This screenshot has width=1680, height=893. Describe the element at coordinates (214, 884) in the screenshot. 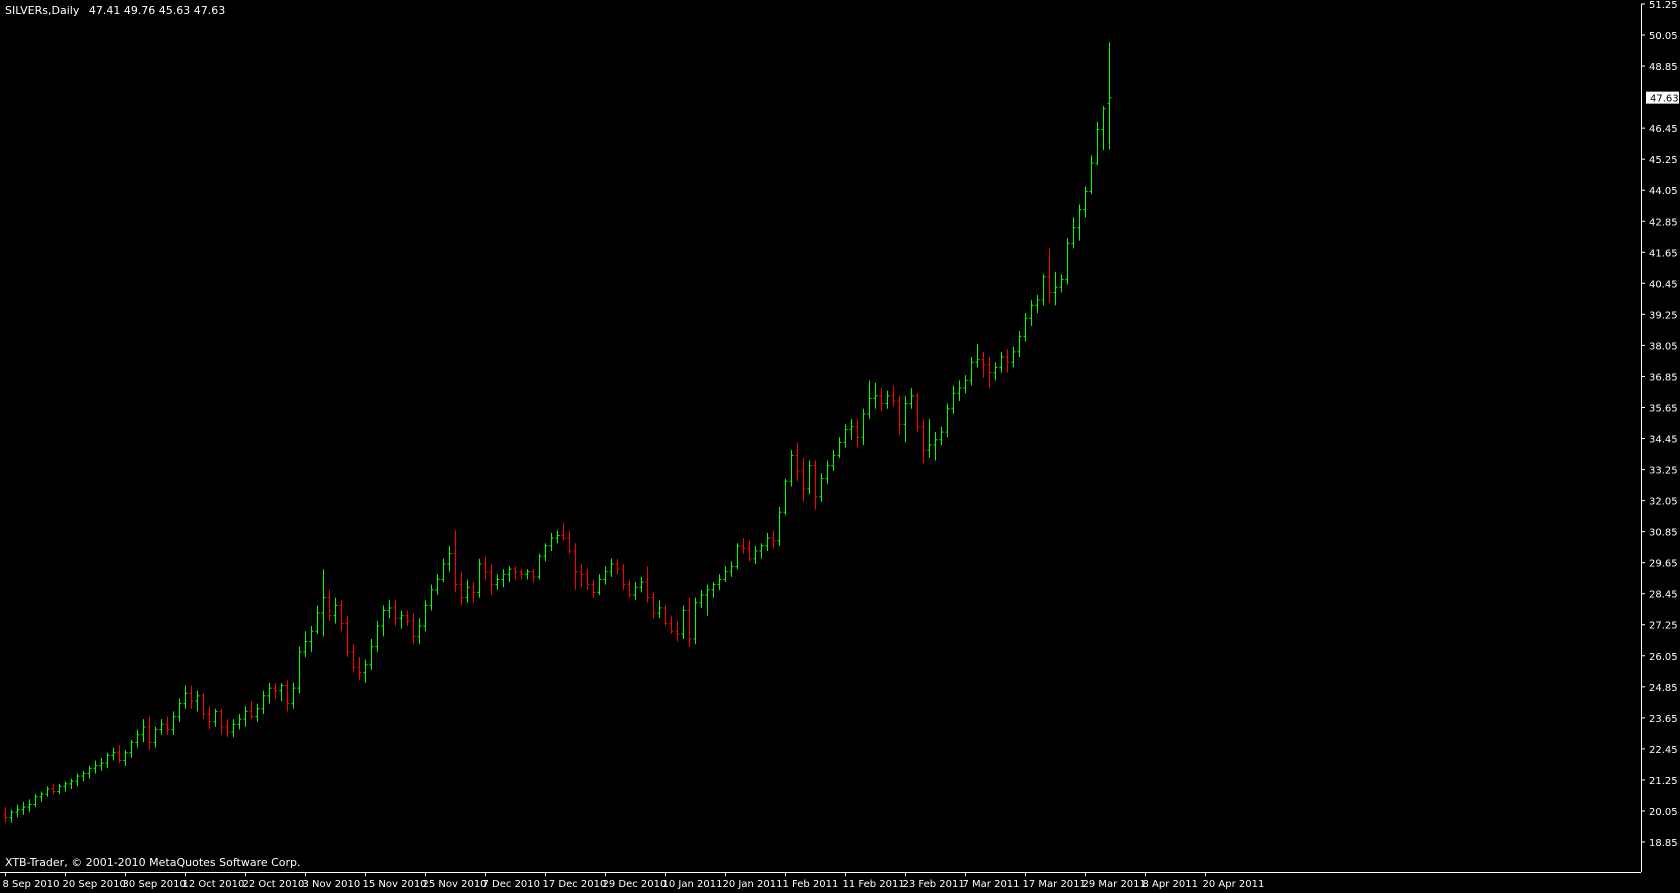

I see `x-tick-label: 12 Oct 2010` at that location.